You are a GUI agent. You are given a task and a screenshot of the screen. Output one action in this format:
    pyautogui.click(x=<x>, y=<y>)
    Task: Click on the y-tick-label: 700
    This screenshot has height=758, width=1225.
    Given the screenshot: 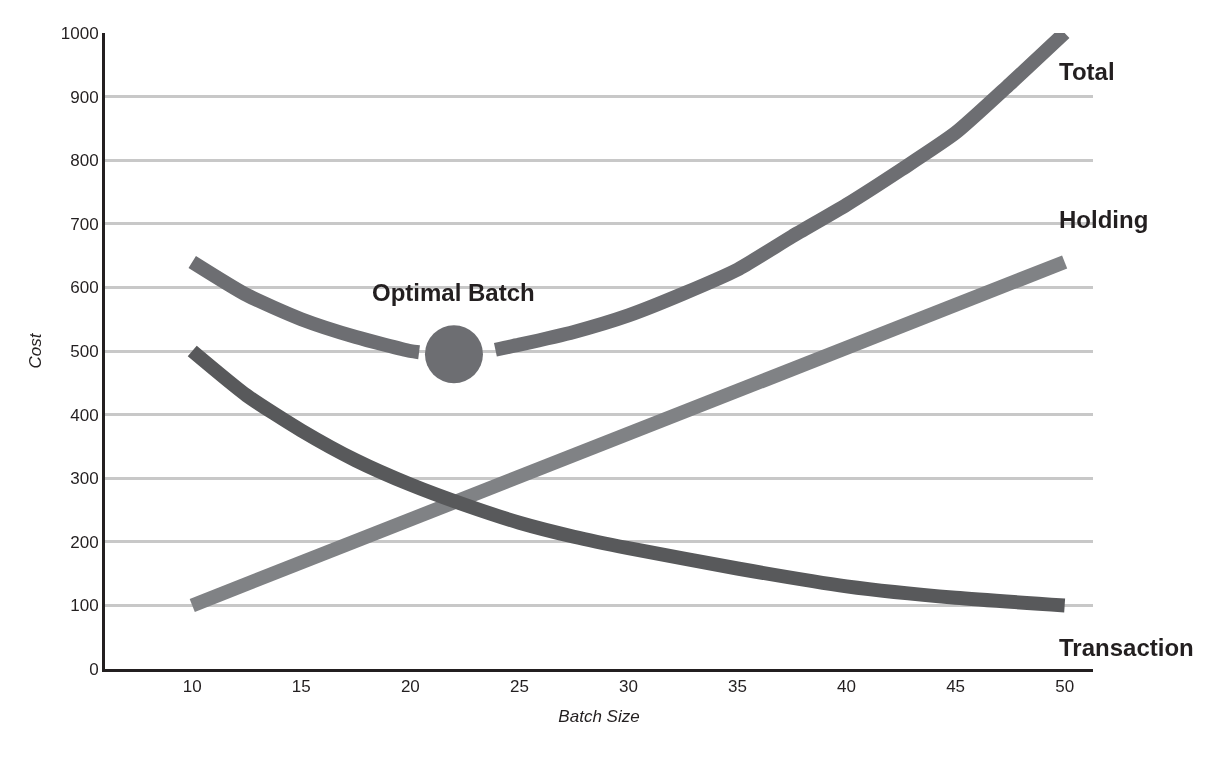 What is the action you would take?
    pyautogui.click(x=84, y=224)
    